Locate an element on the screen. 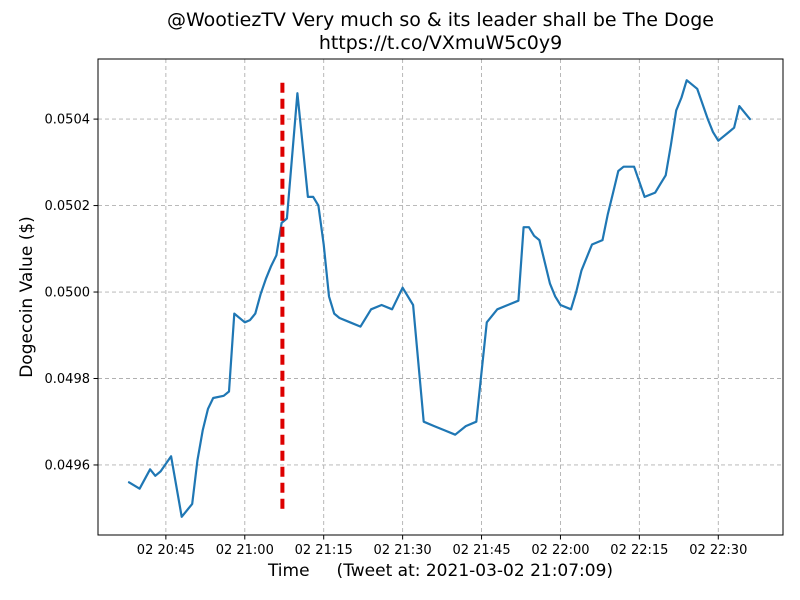 The image size is (800, 600). y-tick-labels: 0.0496 0.0498 0.0500 0.0502 0.0504 is located at coordinates (68, 293).